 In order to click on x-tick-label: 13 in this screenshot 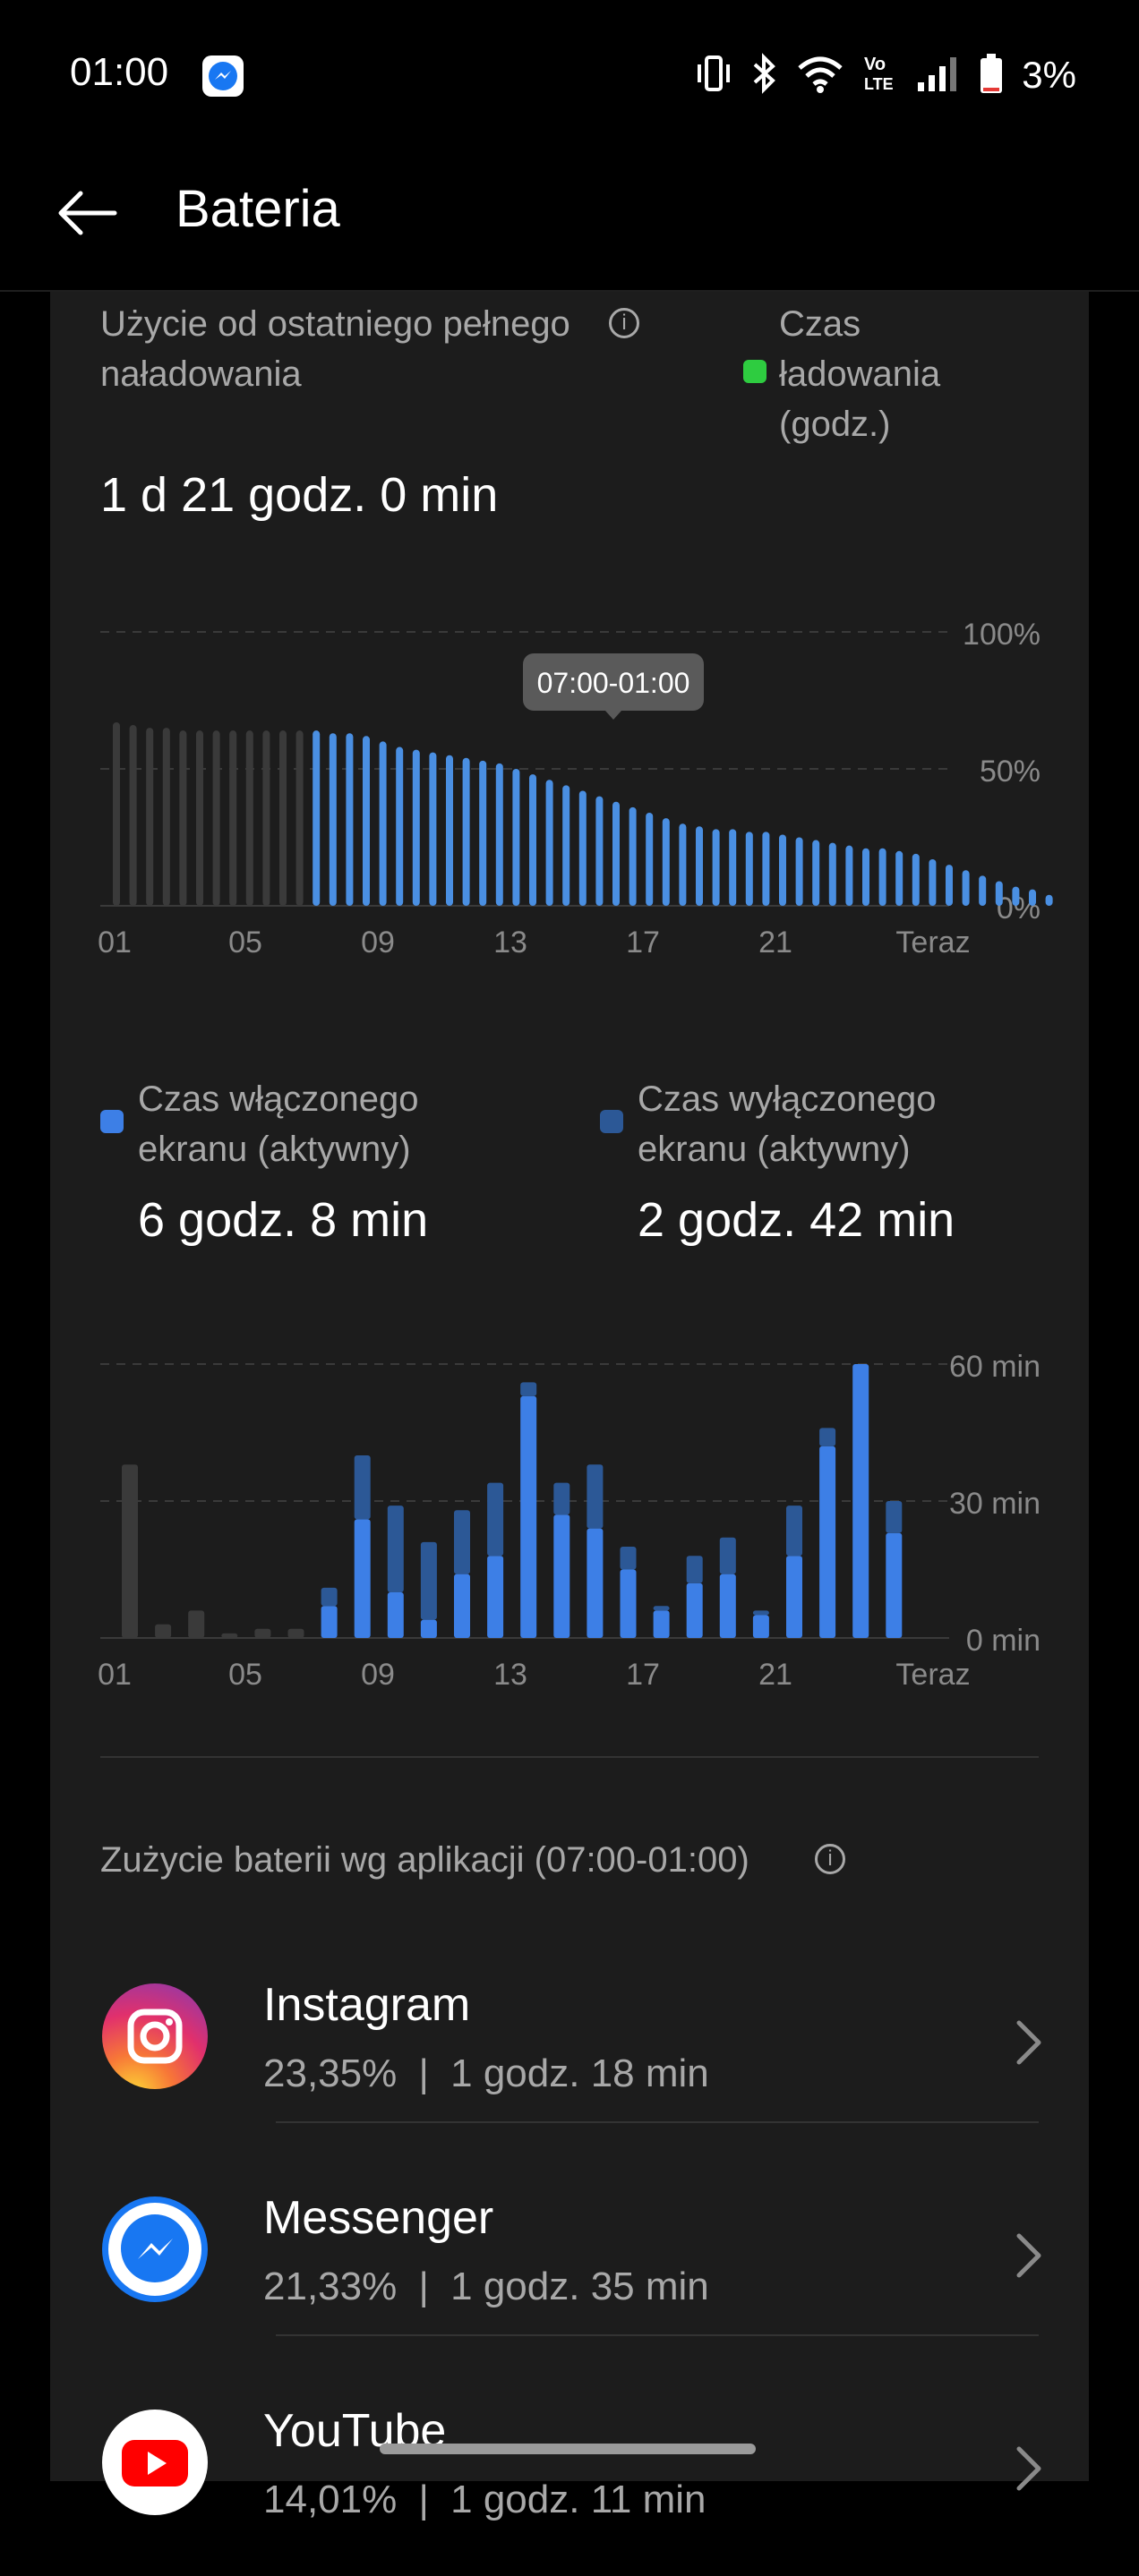, I will do `click(510, 942)`.